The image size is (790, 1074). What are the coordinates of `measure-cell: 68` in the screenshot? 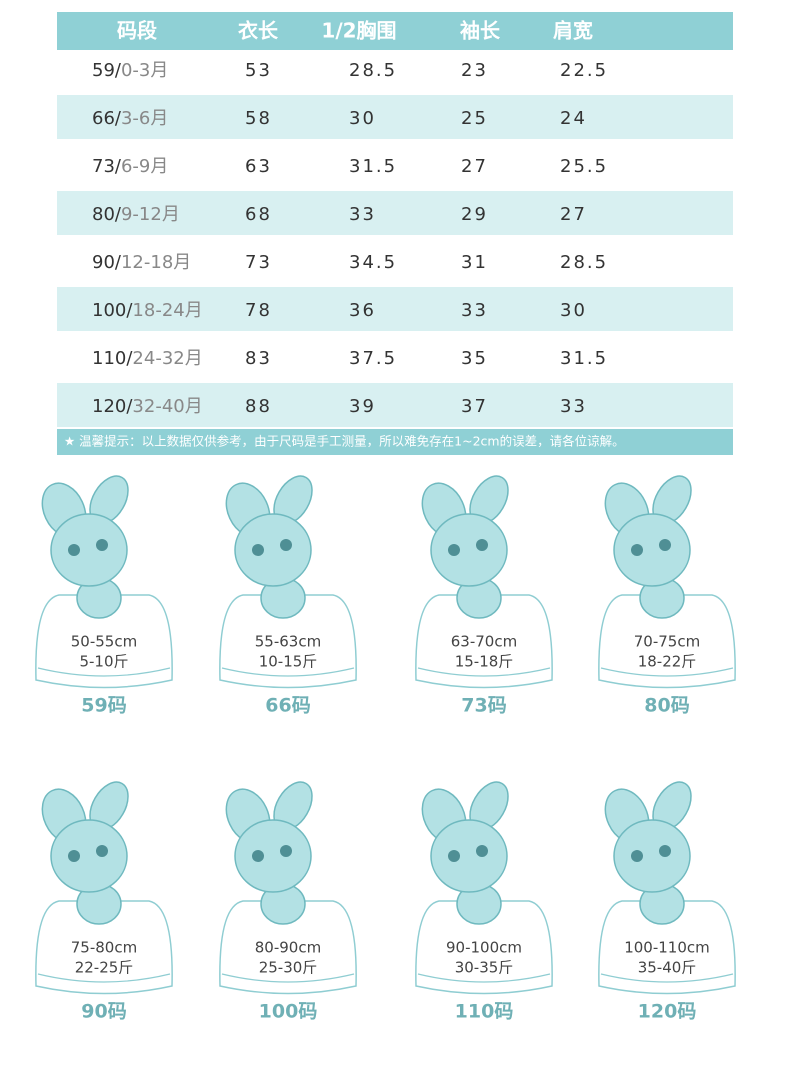 It's located at (258, 214).